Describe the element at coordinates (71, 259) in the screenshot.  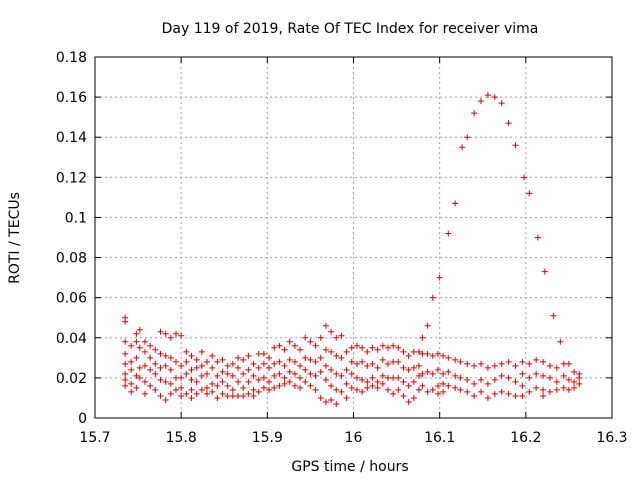
I see `y-tick-label: 0.08` at that location.